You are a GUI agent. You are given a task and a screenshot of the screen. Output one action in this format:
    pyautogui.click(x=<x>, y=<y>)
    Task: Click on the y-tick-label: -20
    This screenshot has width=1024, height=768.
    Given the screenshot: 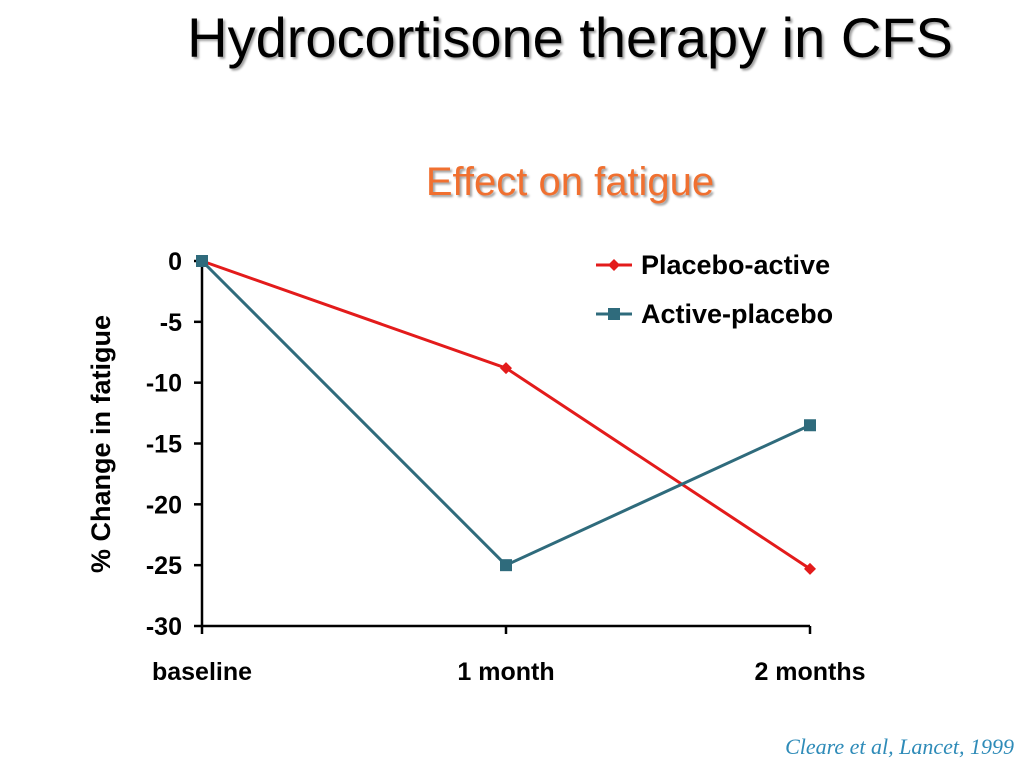 What is the action you would take?
    pyautogui.click(x=164, y=505)
    